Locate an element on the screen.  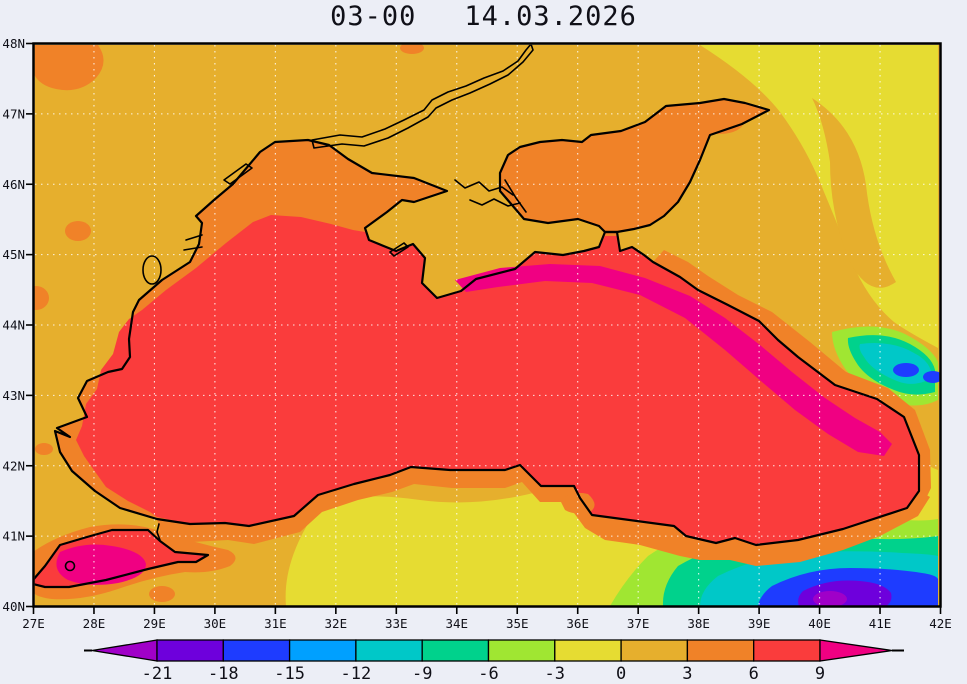
colorbar-label: 9 is located at coordinates (820, 674).